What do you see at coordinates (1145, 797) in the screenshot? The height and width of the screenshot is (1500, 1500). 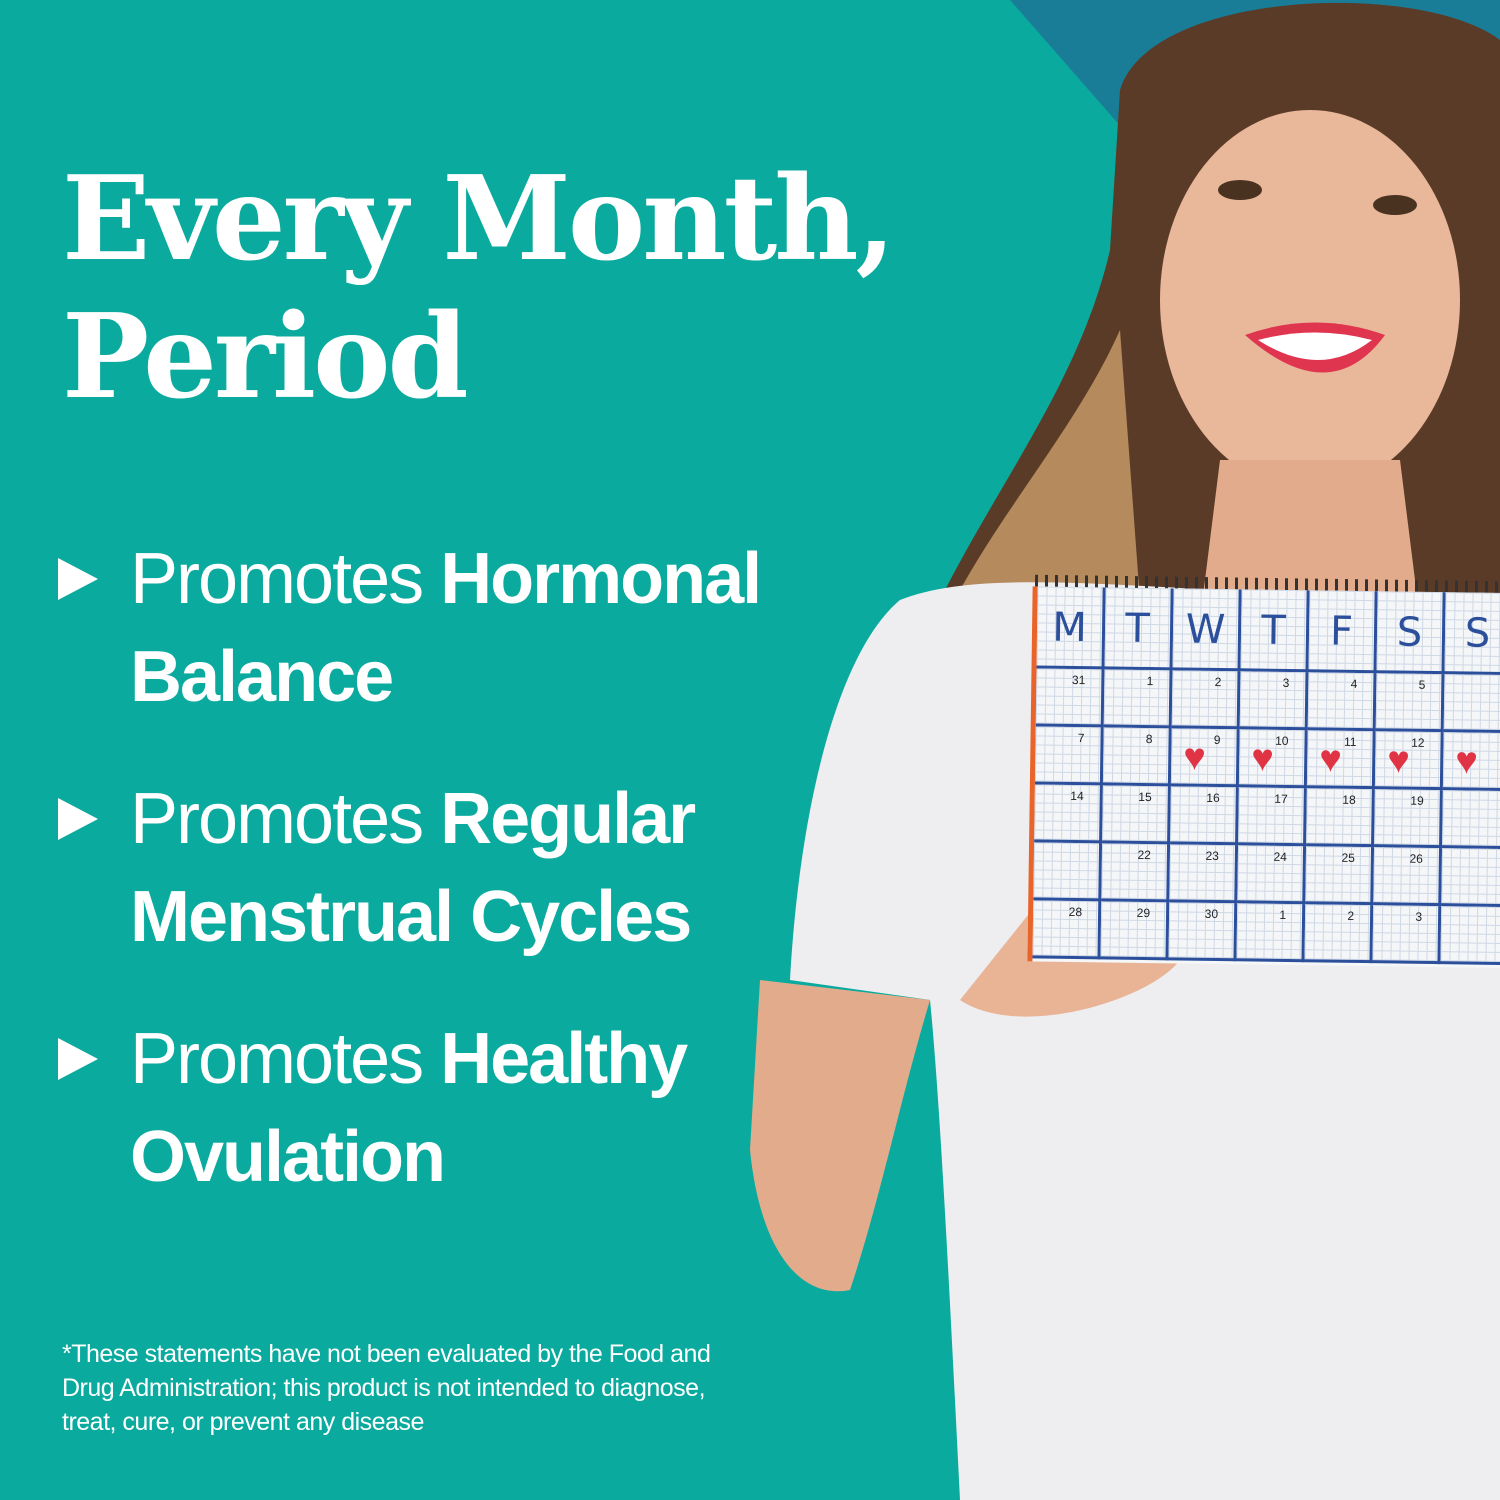 I see `calendar-date: 15` at bounding box center [1145, 797].